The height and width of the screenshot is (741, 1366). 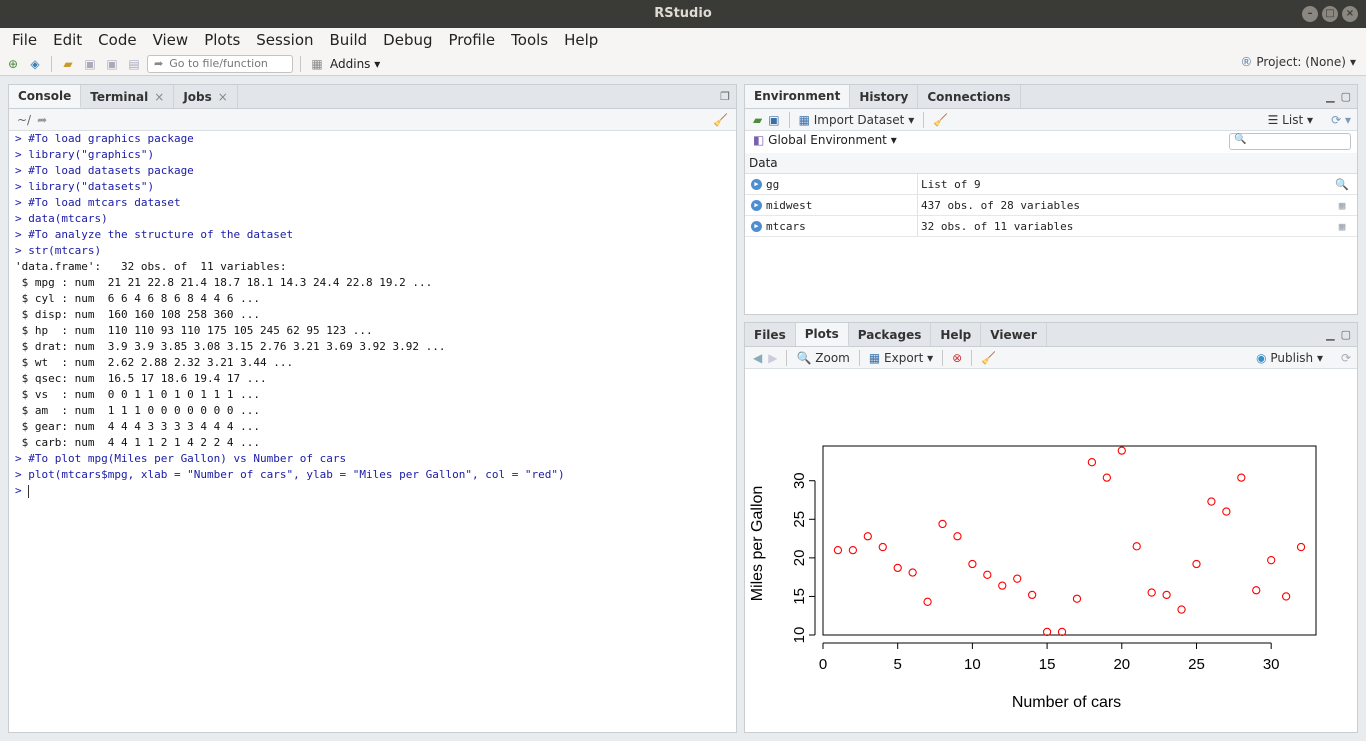 What do you see at coordinates (1342, 184) in the screenshot?
I see `search-icon: 🔍` at bounding box center [1342, 184].